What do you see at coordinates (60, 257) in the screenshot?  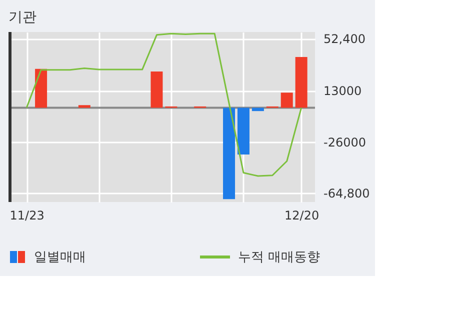 I see `legend-label: 일별매매` at bounding box center [60, 257].